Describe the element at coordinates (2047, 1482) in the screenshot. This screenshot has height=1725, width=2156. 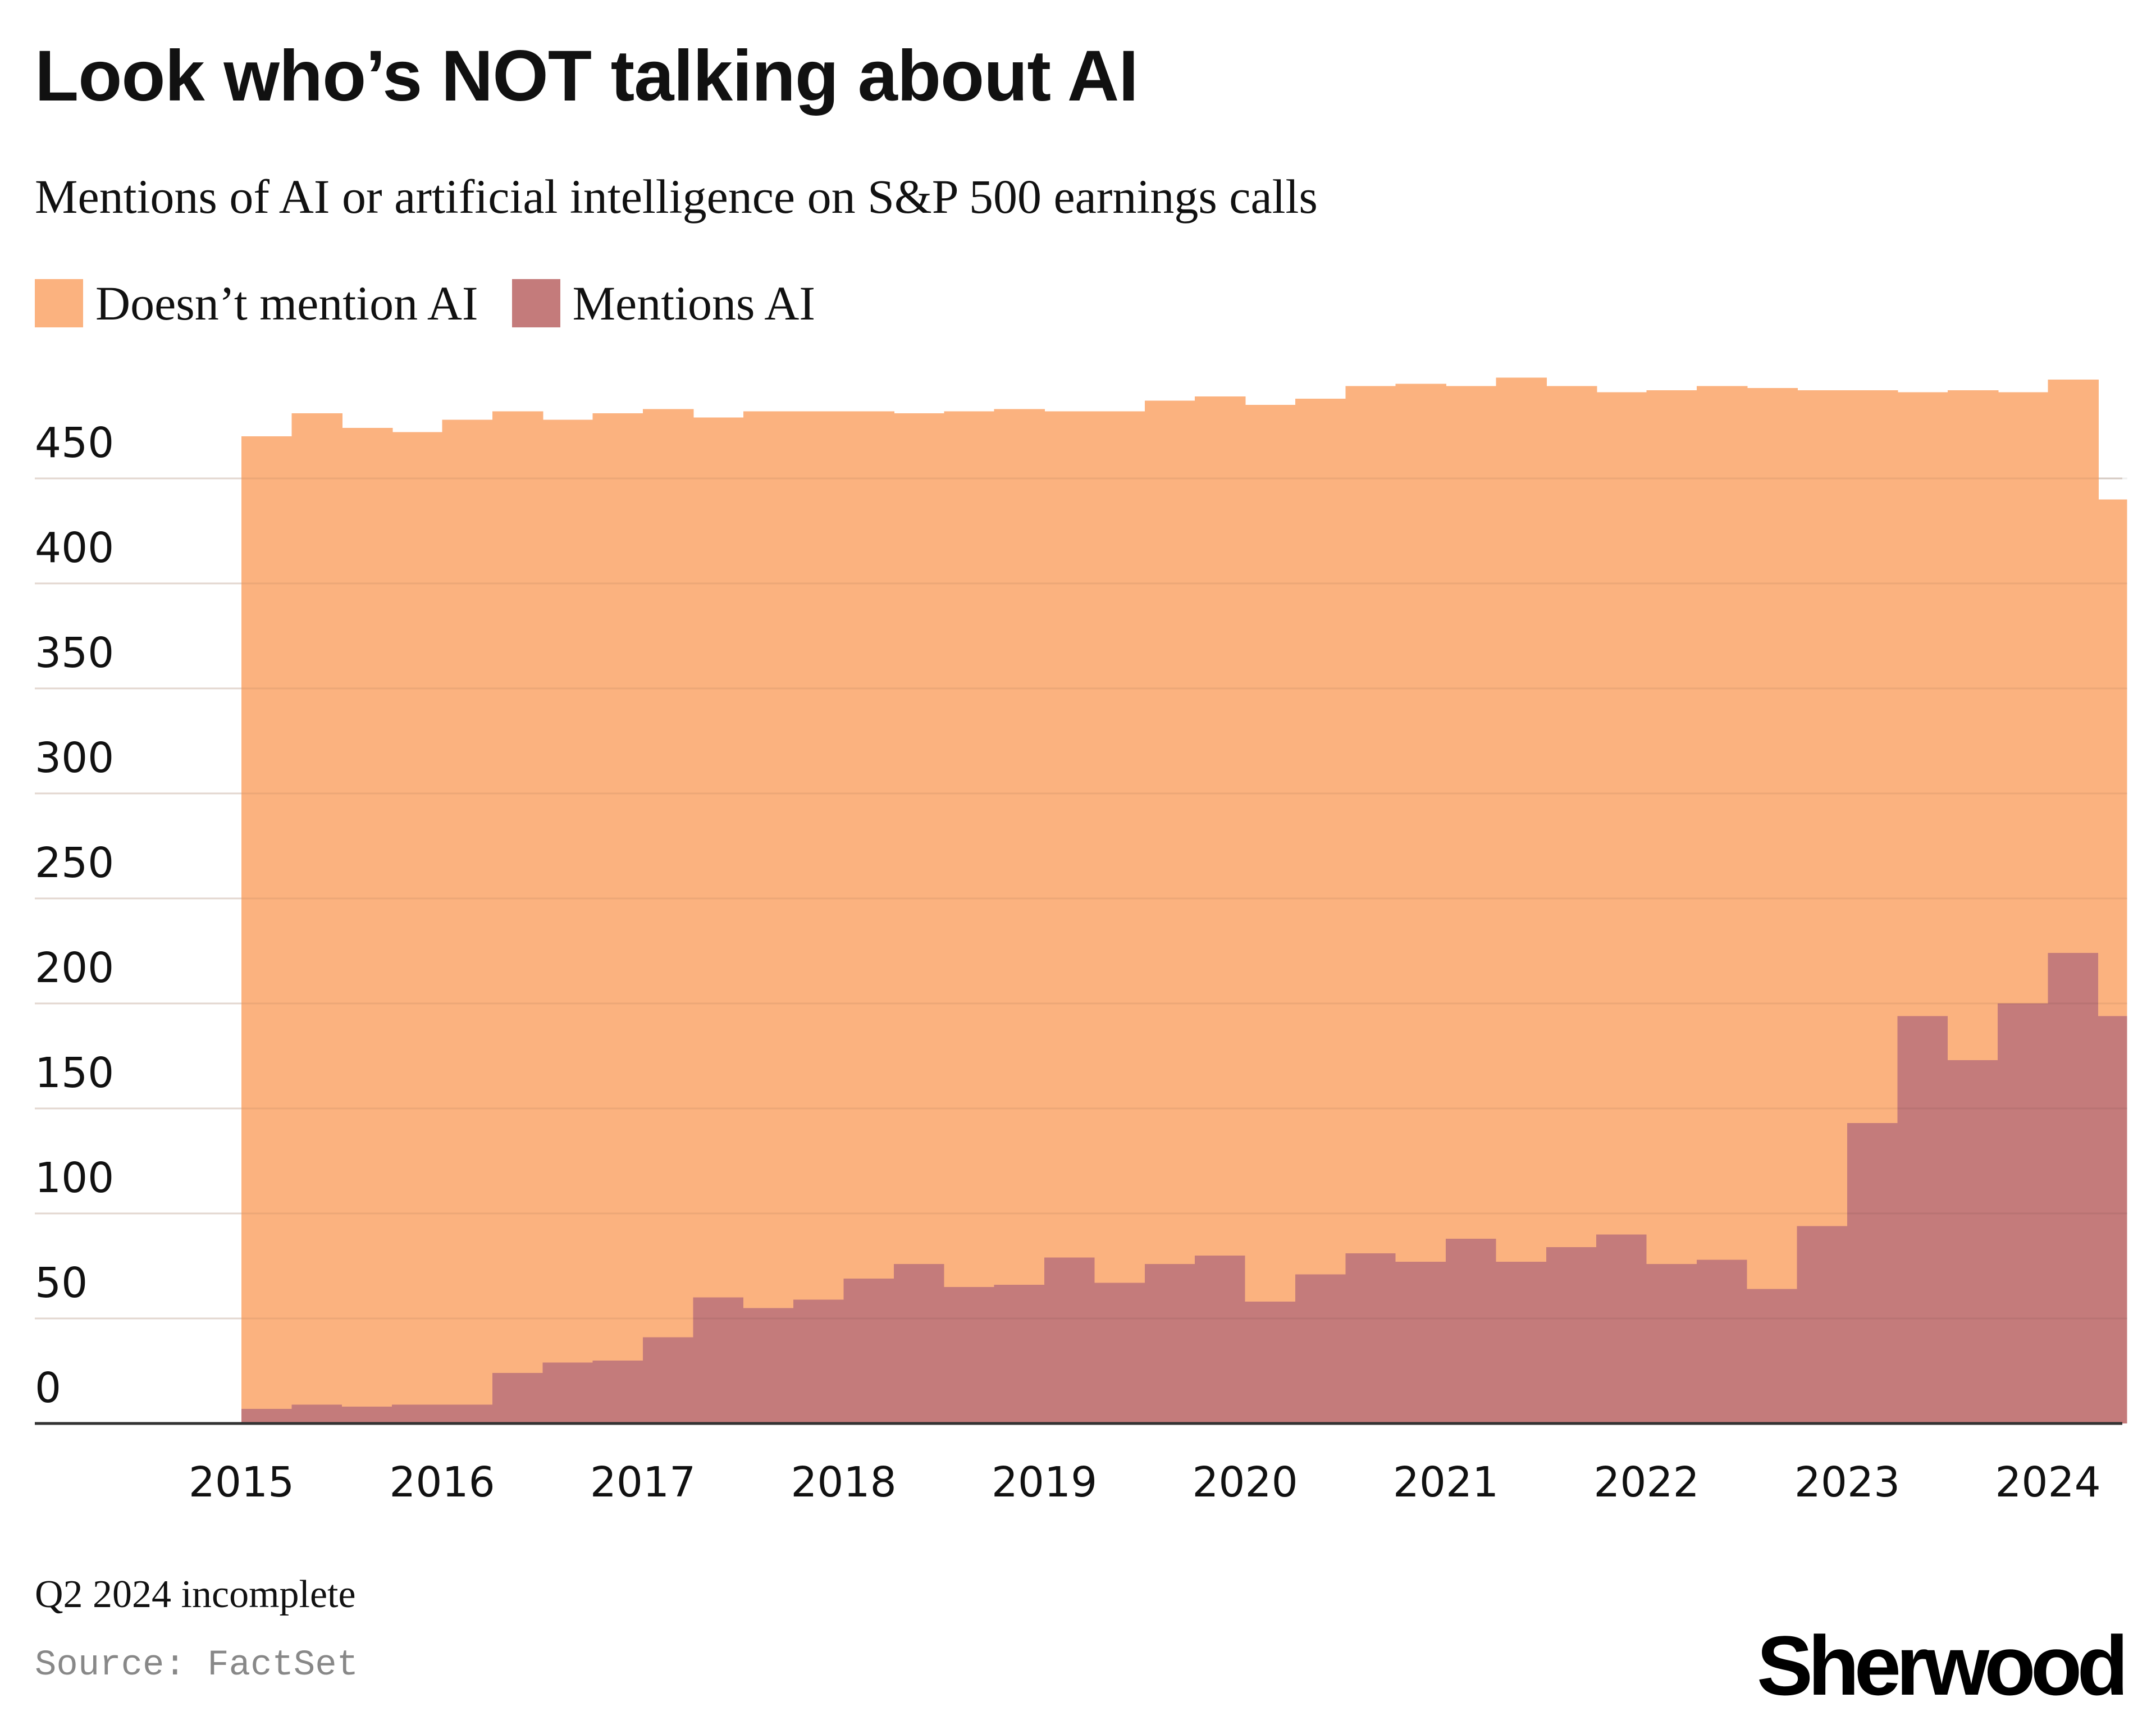
I see `x-tick-label-2024: 2024` at that location.